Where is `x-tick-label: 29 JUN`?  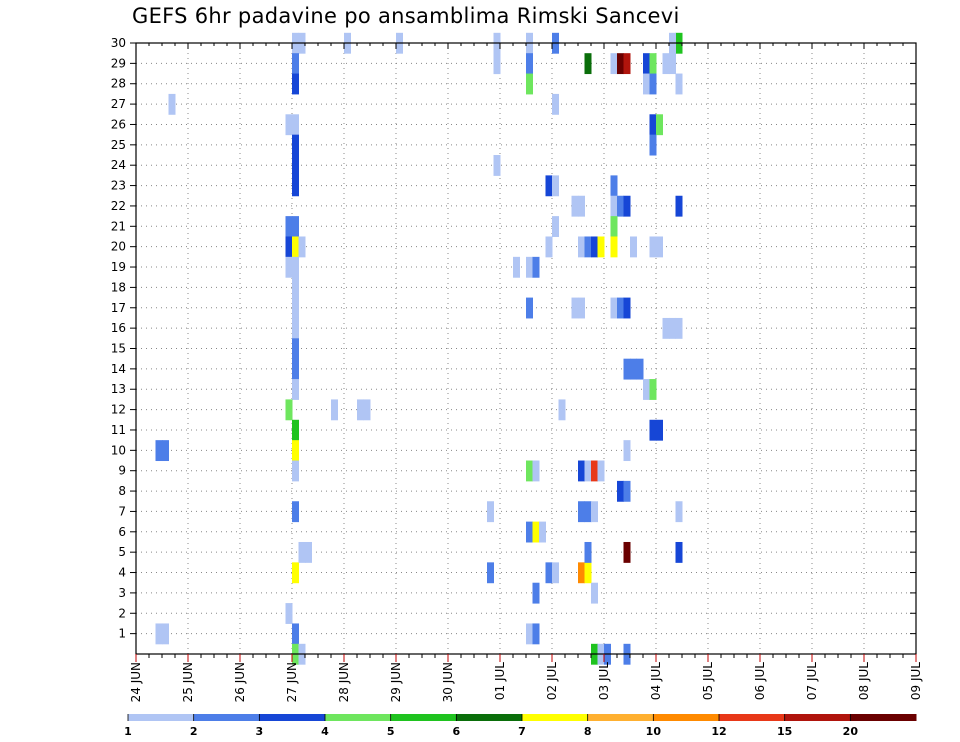 x-tick-label: 29 JUN is located at coordinates (396, 682).